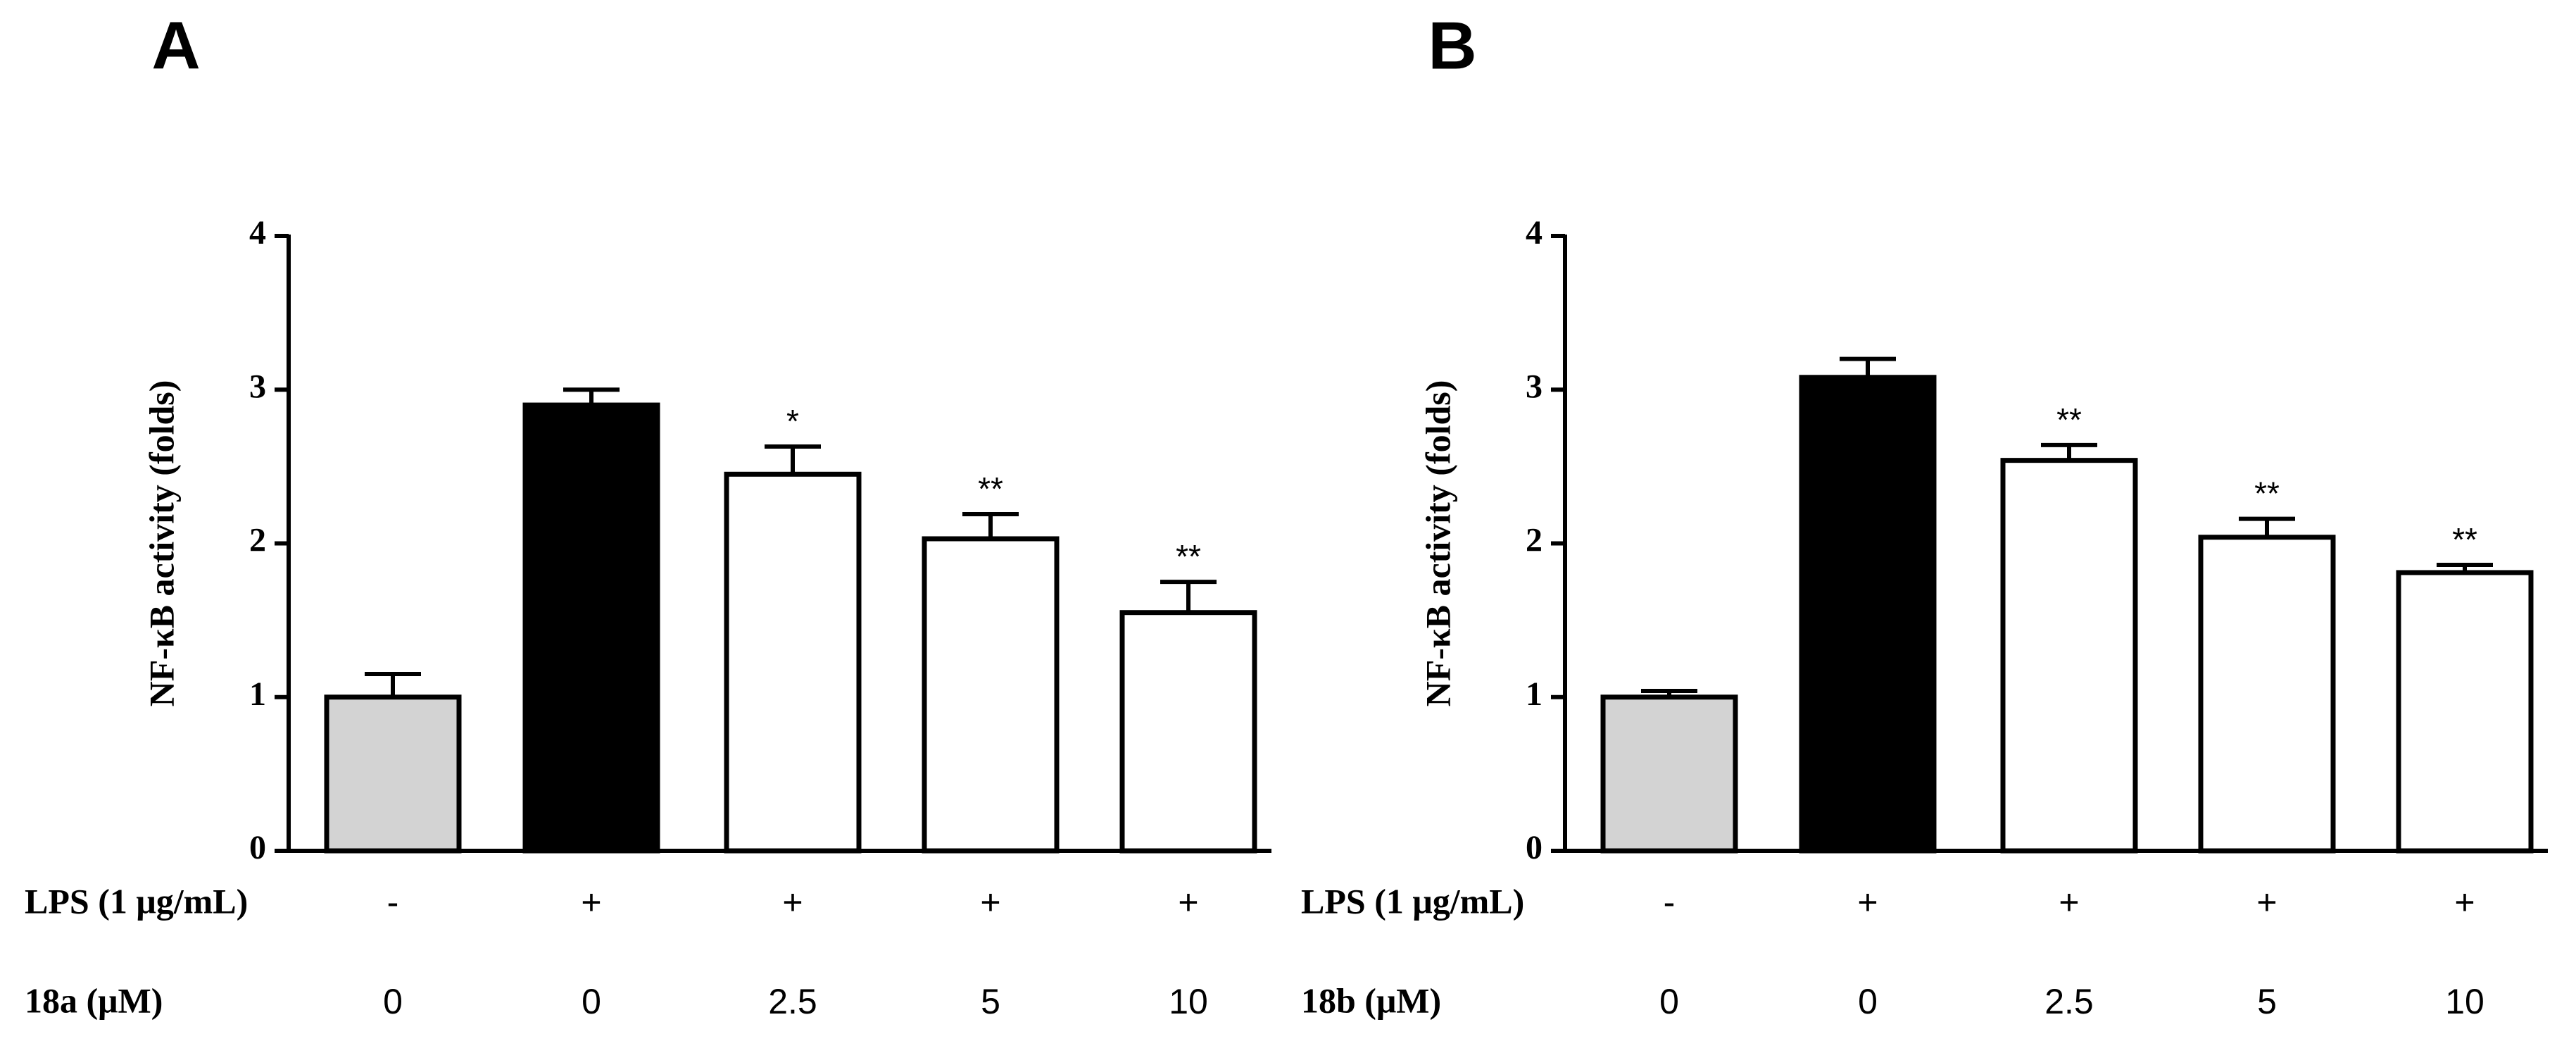  Describe the element at coordinates (176, 46) in the screenshot. I see `panel-label: A` at that location.